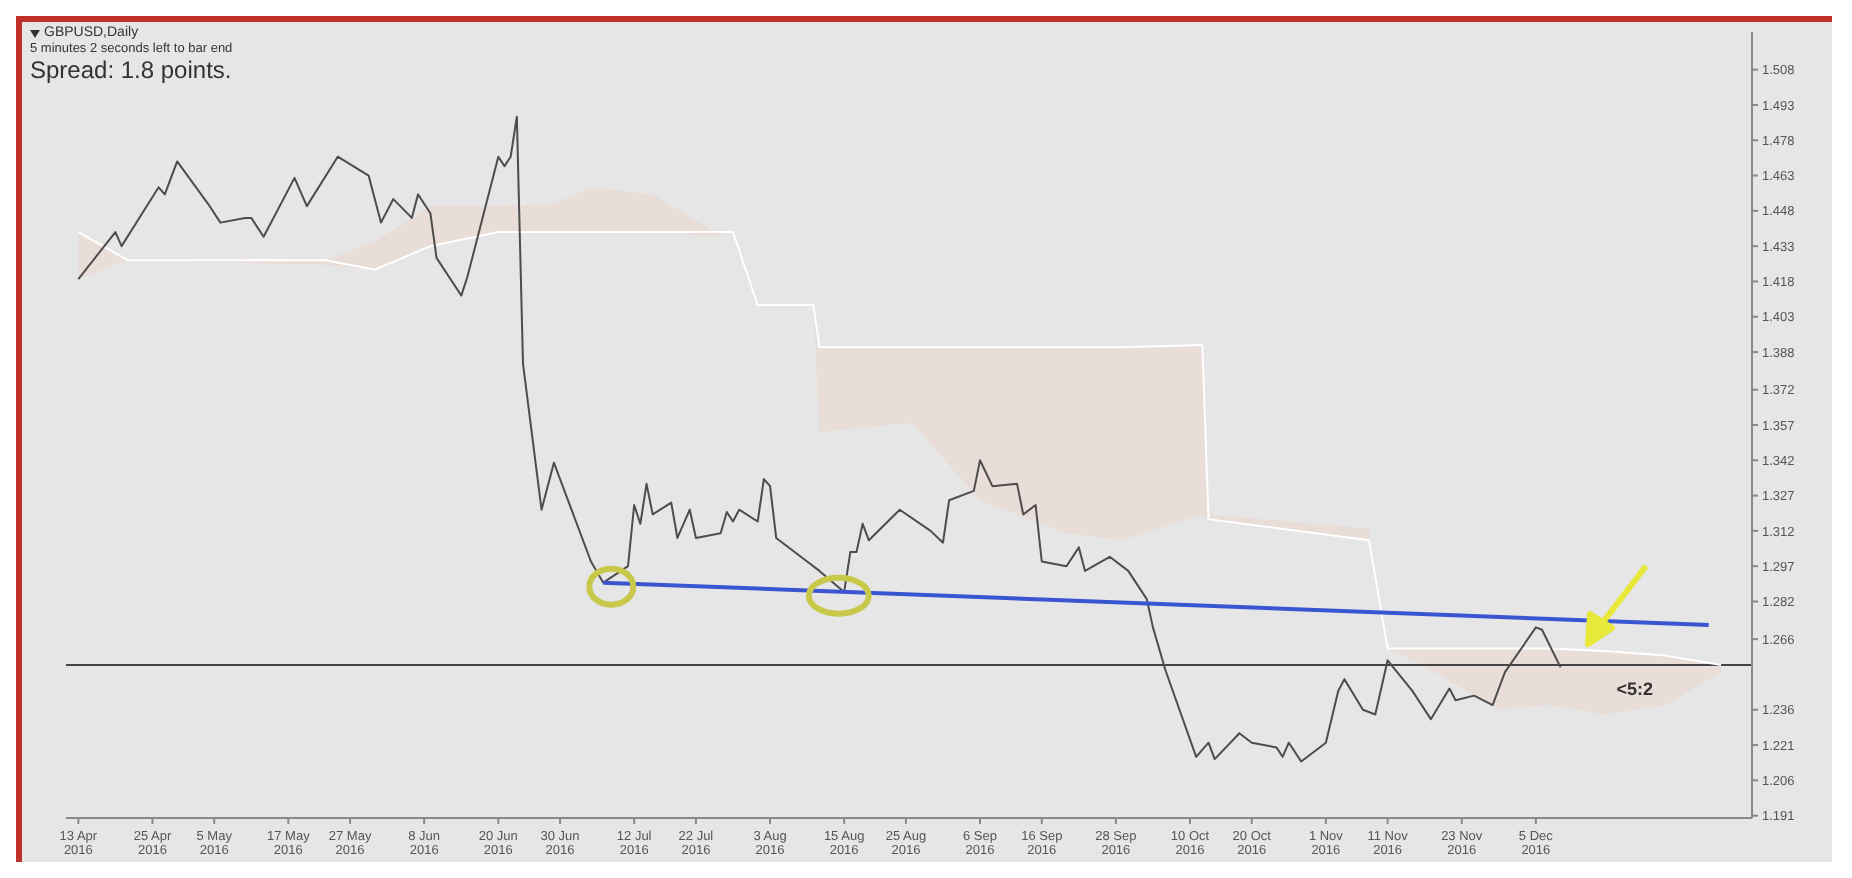  Describe the element at coordinates (1634, 688) in the screenshot. I see `annotation: <5:2` at that location.